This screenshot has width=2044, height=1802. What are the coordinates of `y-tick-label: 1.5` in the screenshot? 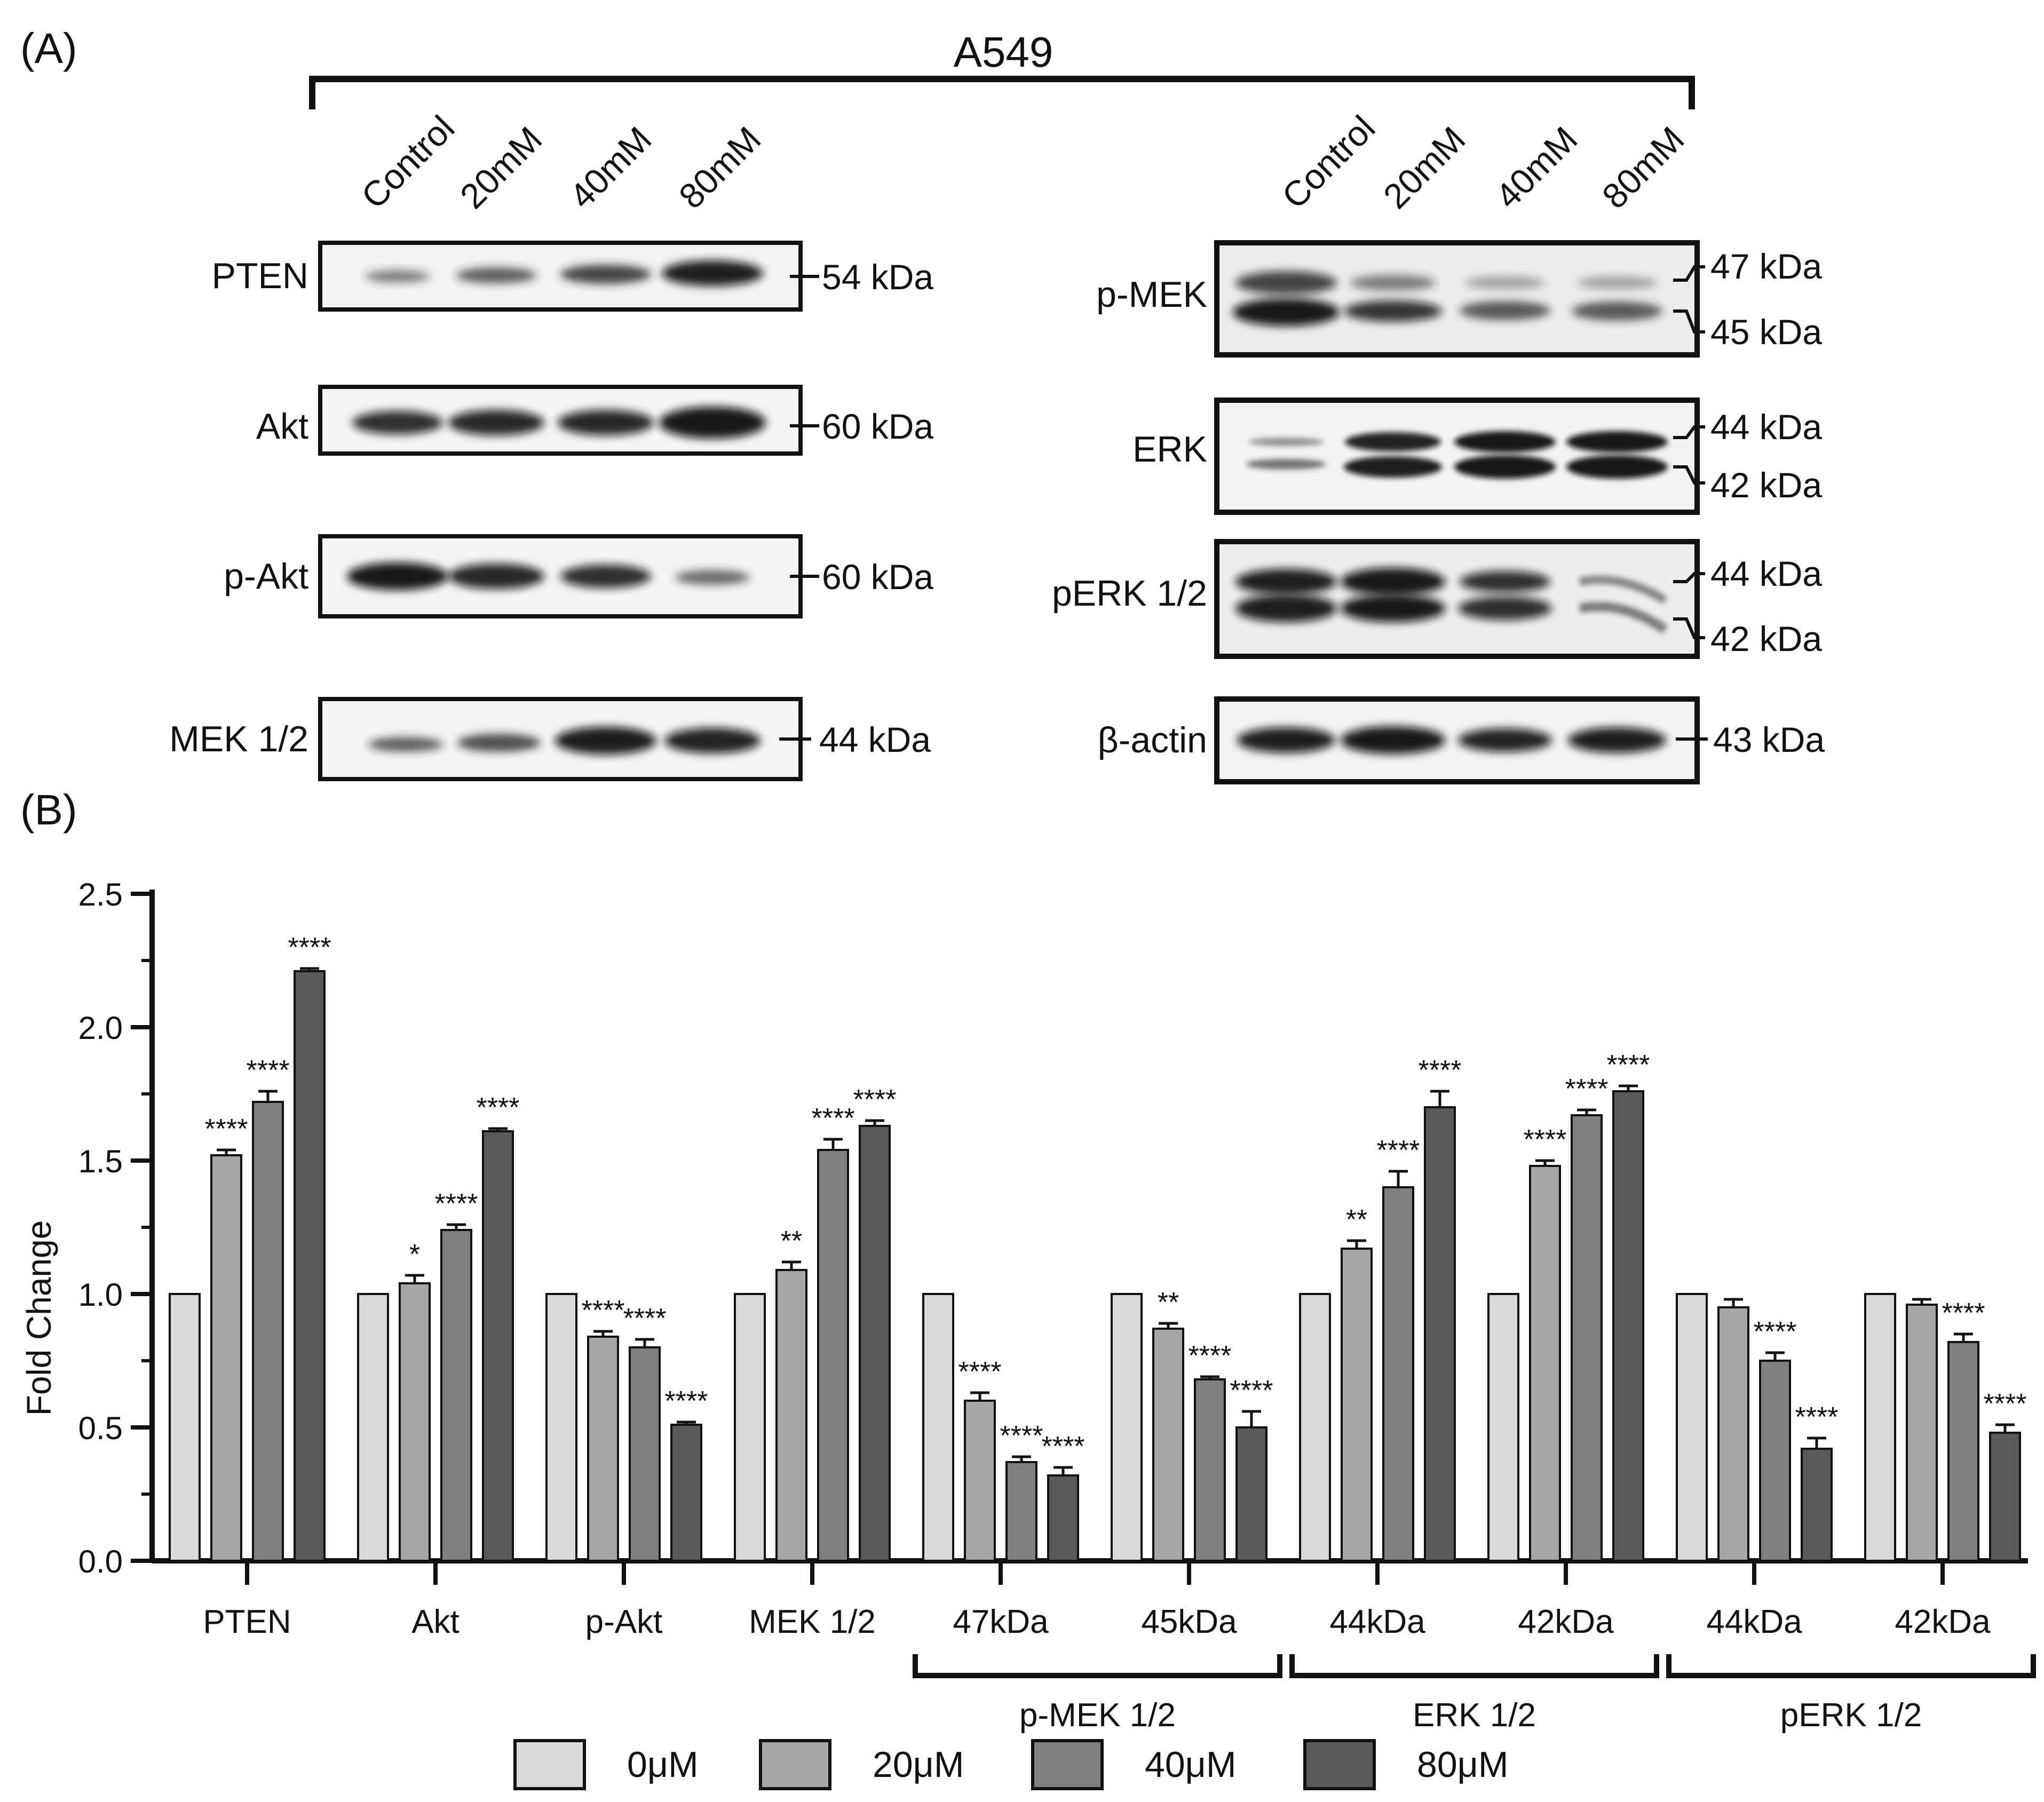 It's located at (101, 1161).